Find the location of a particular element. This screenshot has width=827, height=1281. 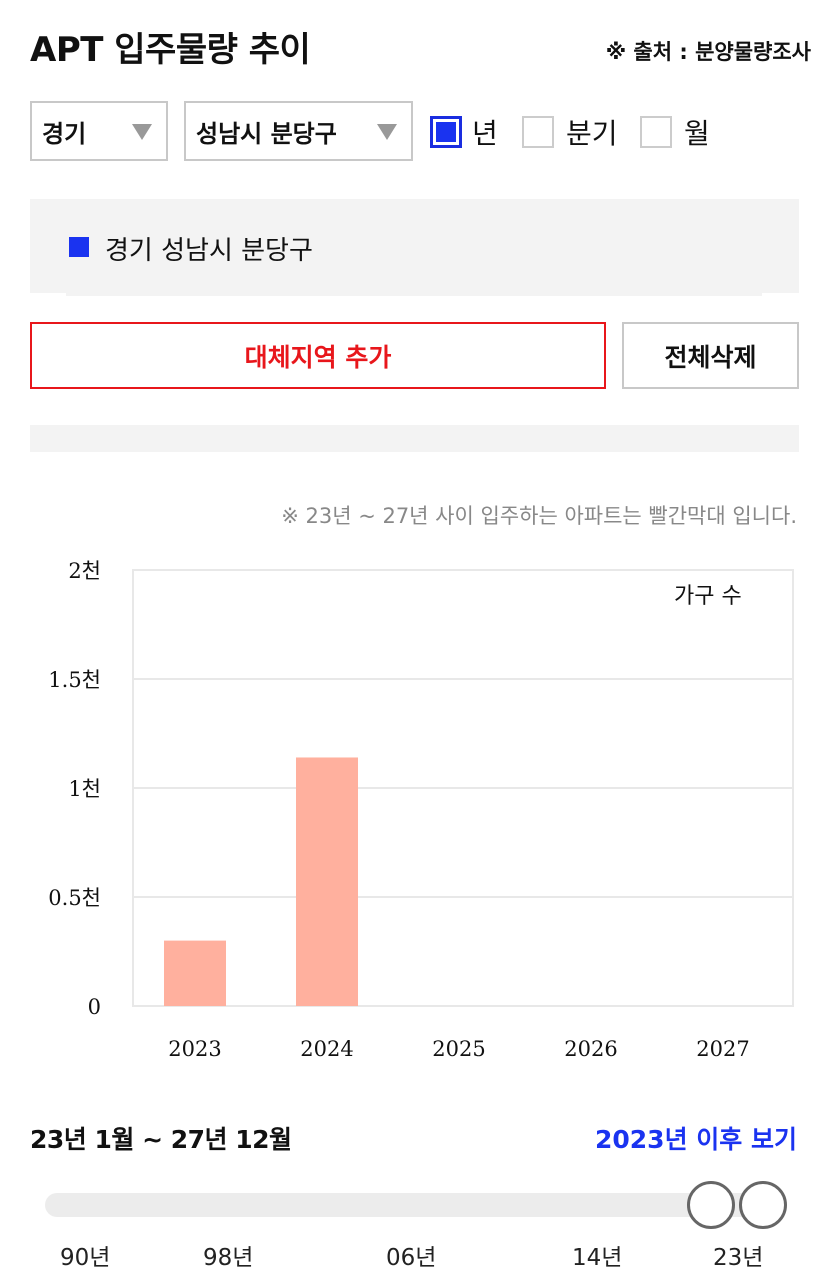

x-tick-label: 2025 is located at coordinates (458, 1049).